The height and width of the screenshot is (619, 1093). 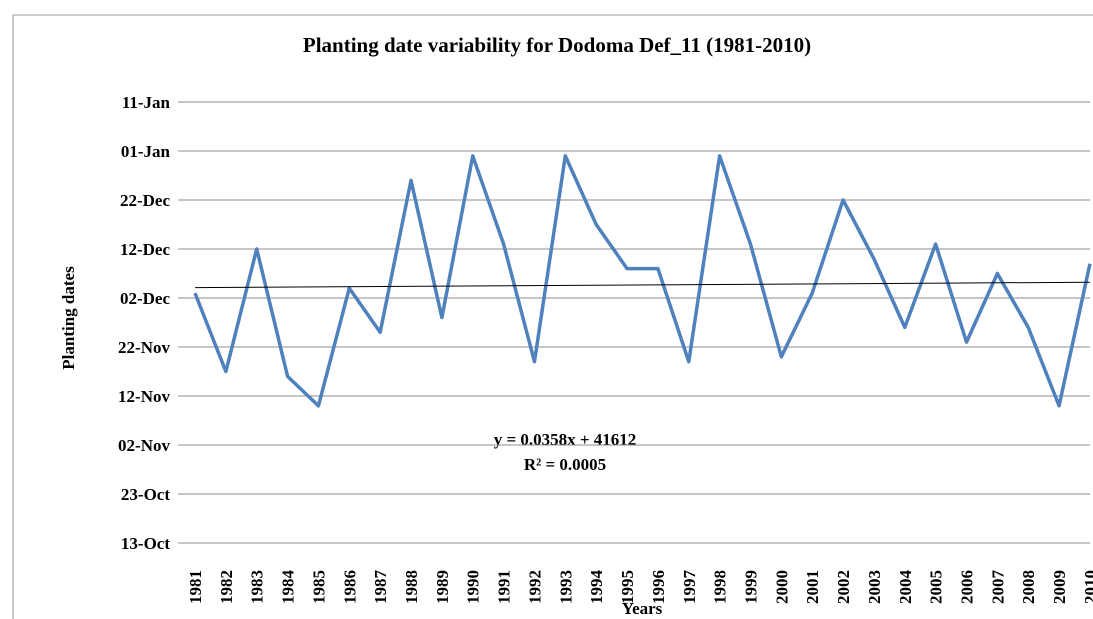 What do you see at coordinates (874, 587) in the screenshot?
I see `x-tick-label: 2003` at bounding box center [874, 587].